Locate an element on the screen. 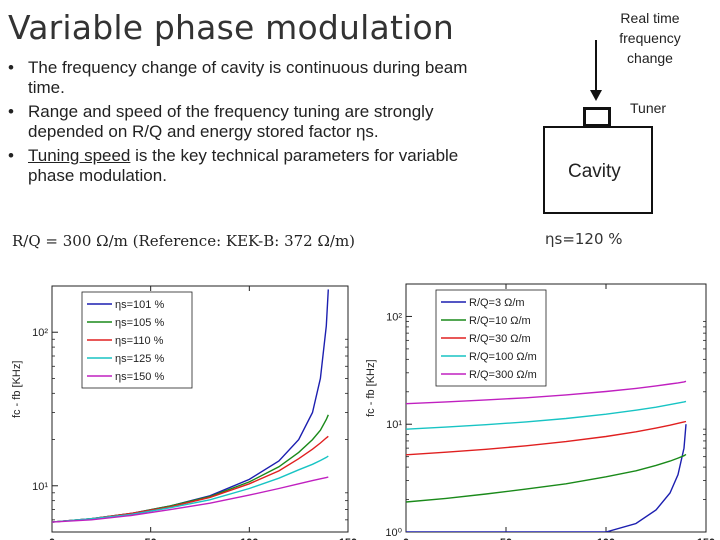 The image size is (720, 540). y-tick-label: 10⁰ is located at coordinates (393, 533).